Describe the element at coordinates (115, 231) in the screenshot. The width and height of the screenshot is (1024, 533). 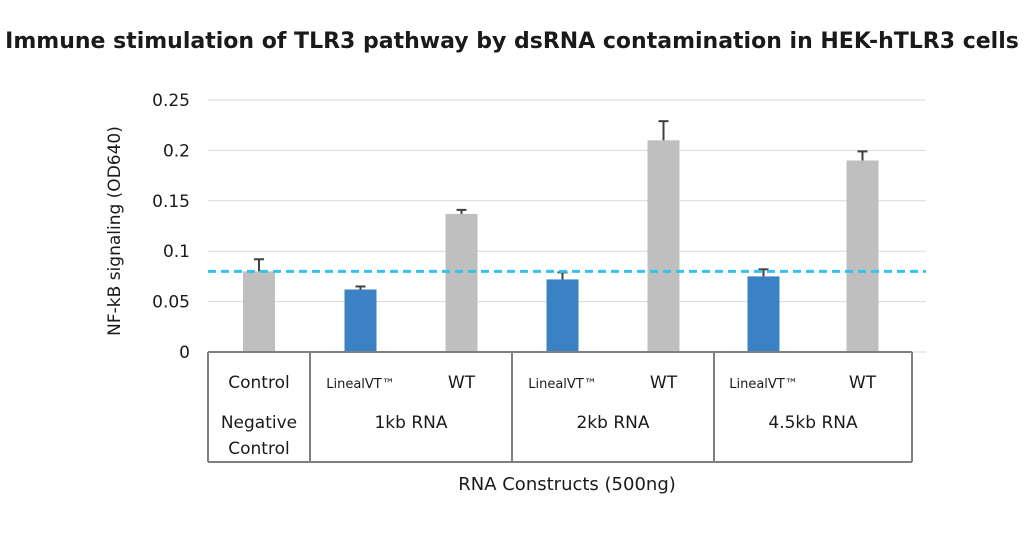
I see `y-axis-label: NF-kB signaling (OD640)` at that location.